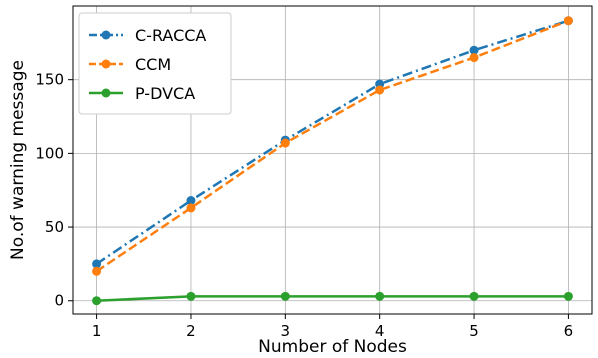 This screenshot has height=358, width=598. I want to click on y-axis-label: No.of warning message, so click(18, 160).